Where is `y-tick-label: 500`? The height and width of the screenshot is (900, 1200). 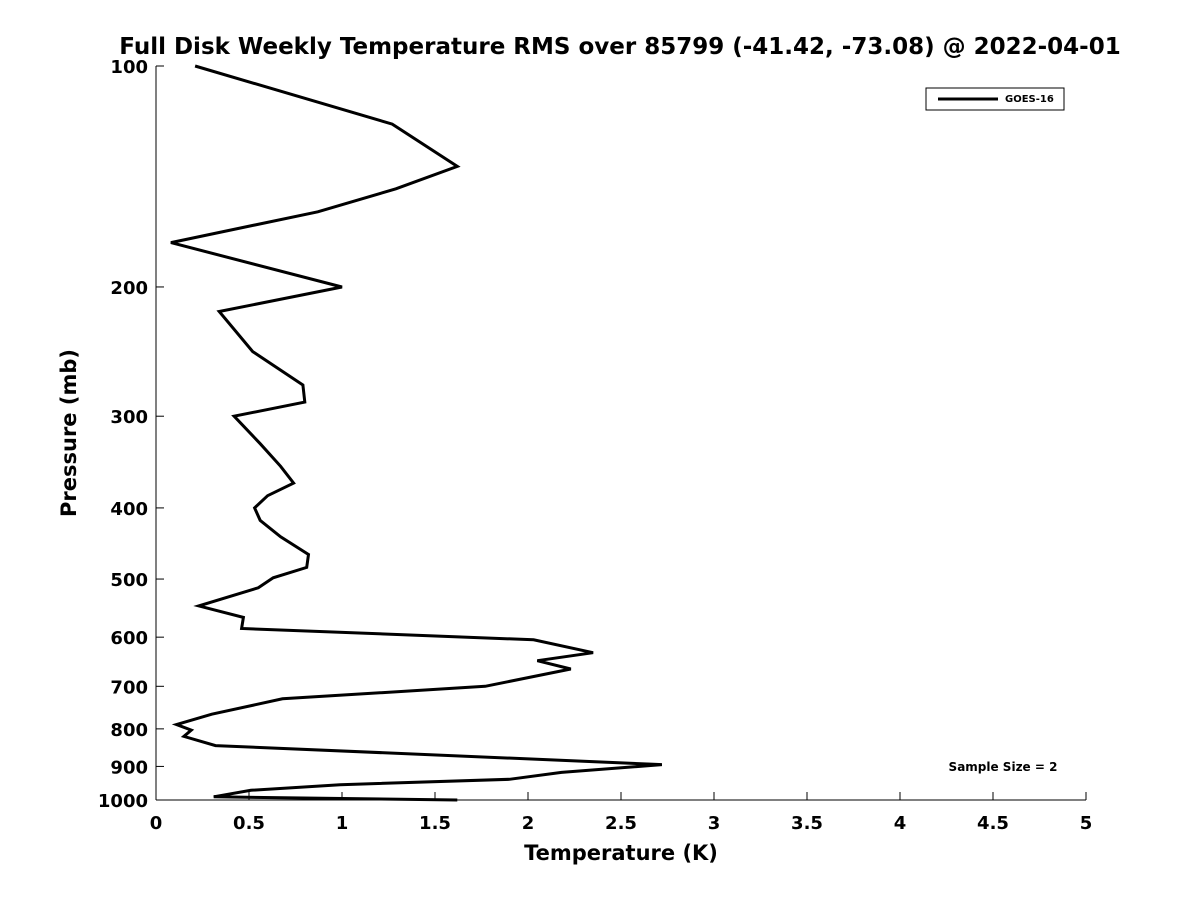 y-tick-label: 500 is located at coordinates (129, 580).